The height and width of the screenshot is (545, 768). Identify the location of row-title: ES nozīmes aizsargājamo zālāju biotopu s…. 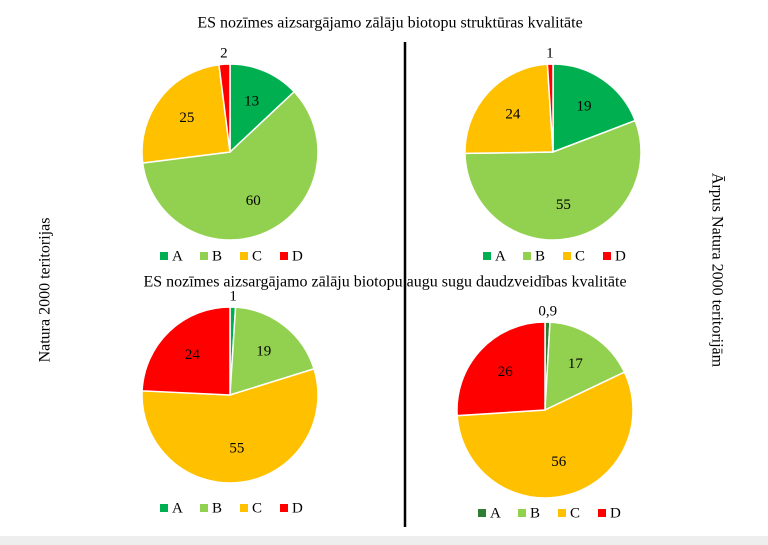
(389, 23).